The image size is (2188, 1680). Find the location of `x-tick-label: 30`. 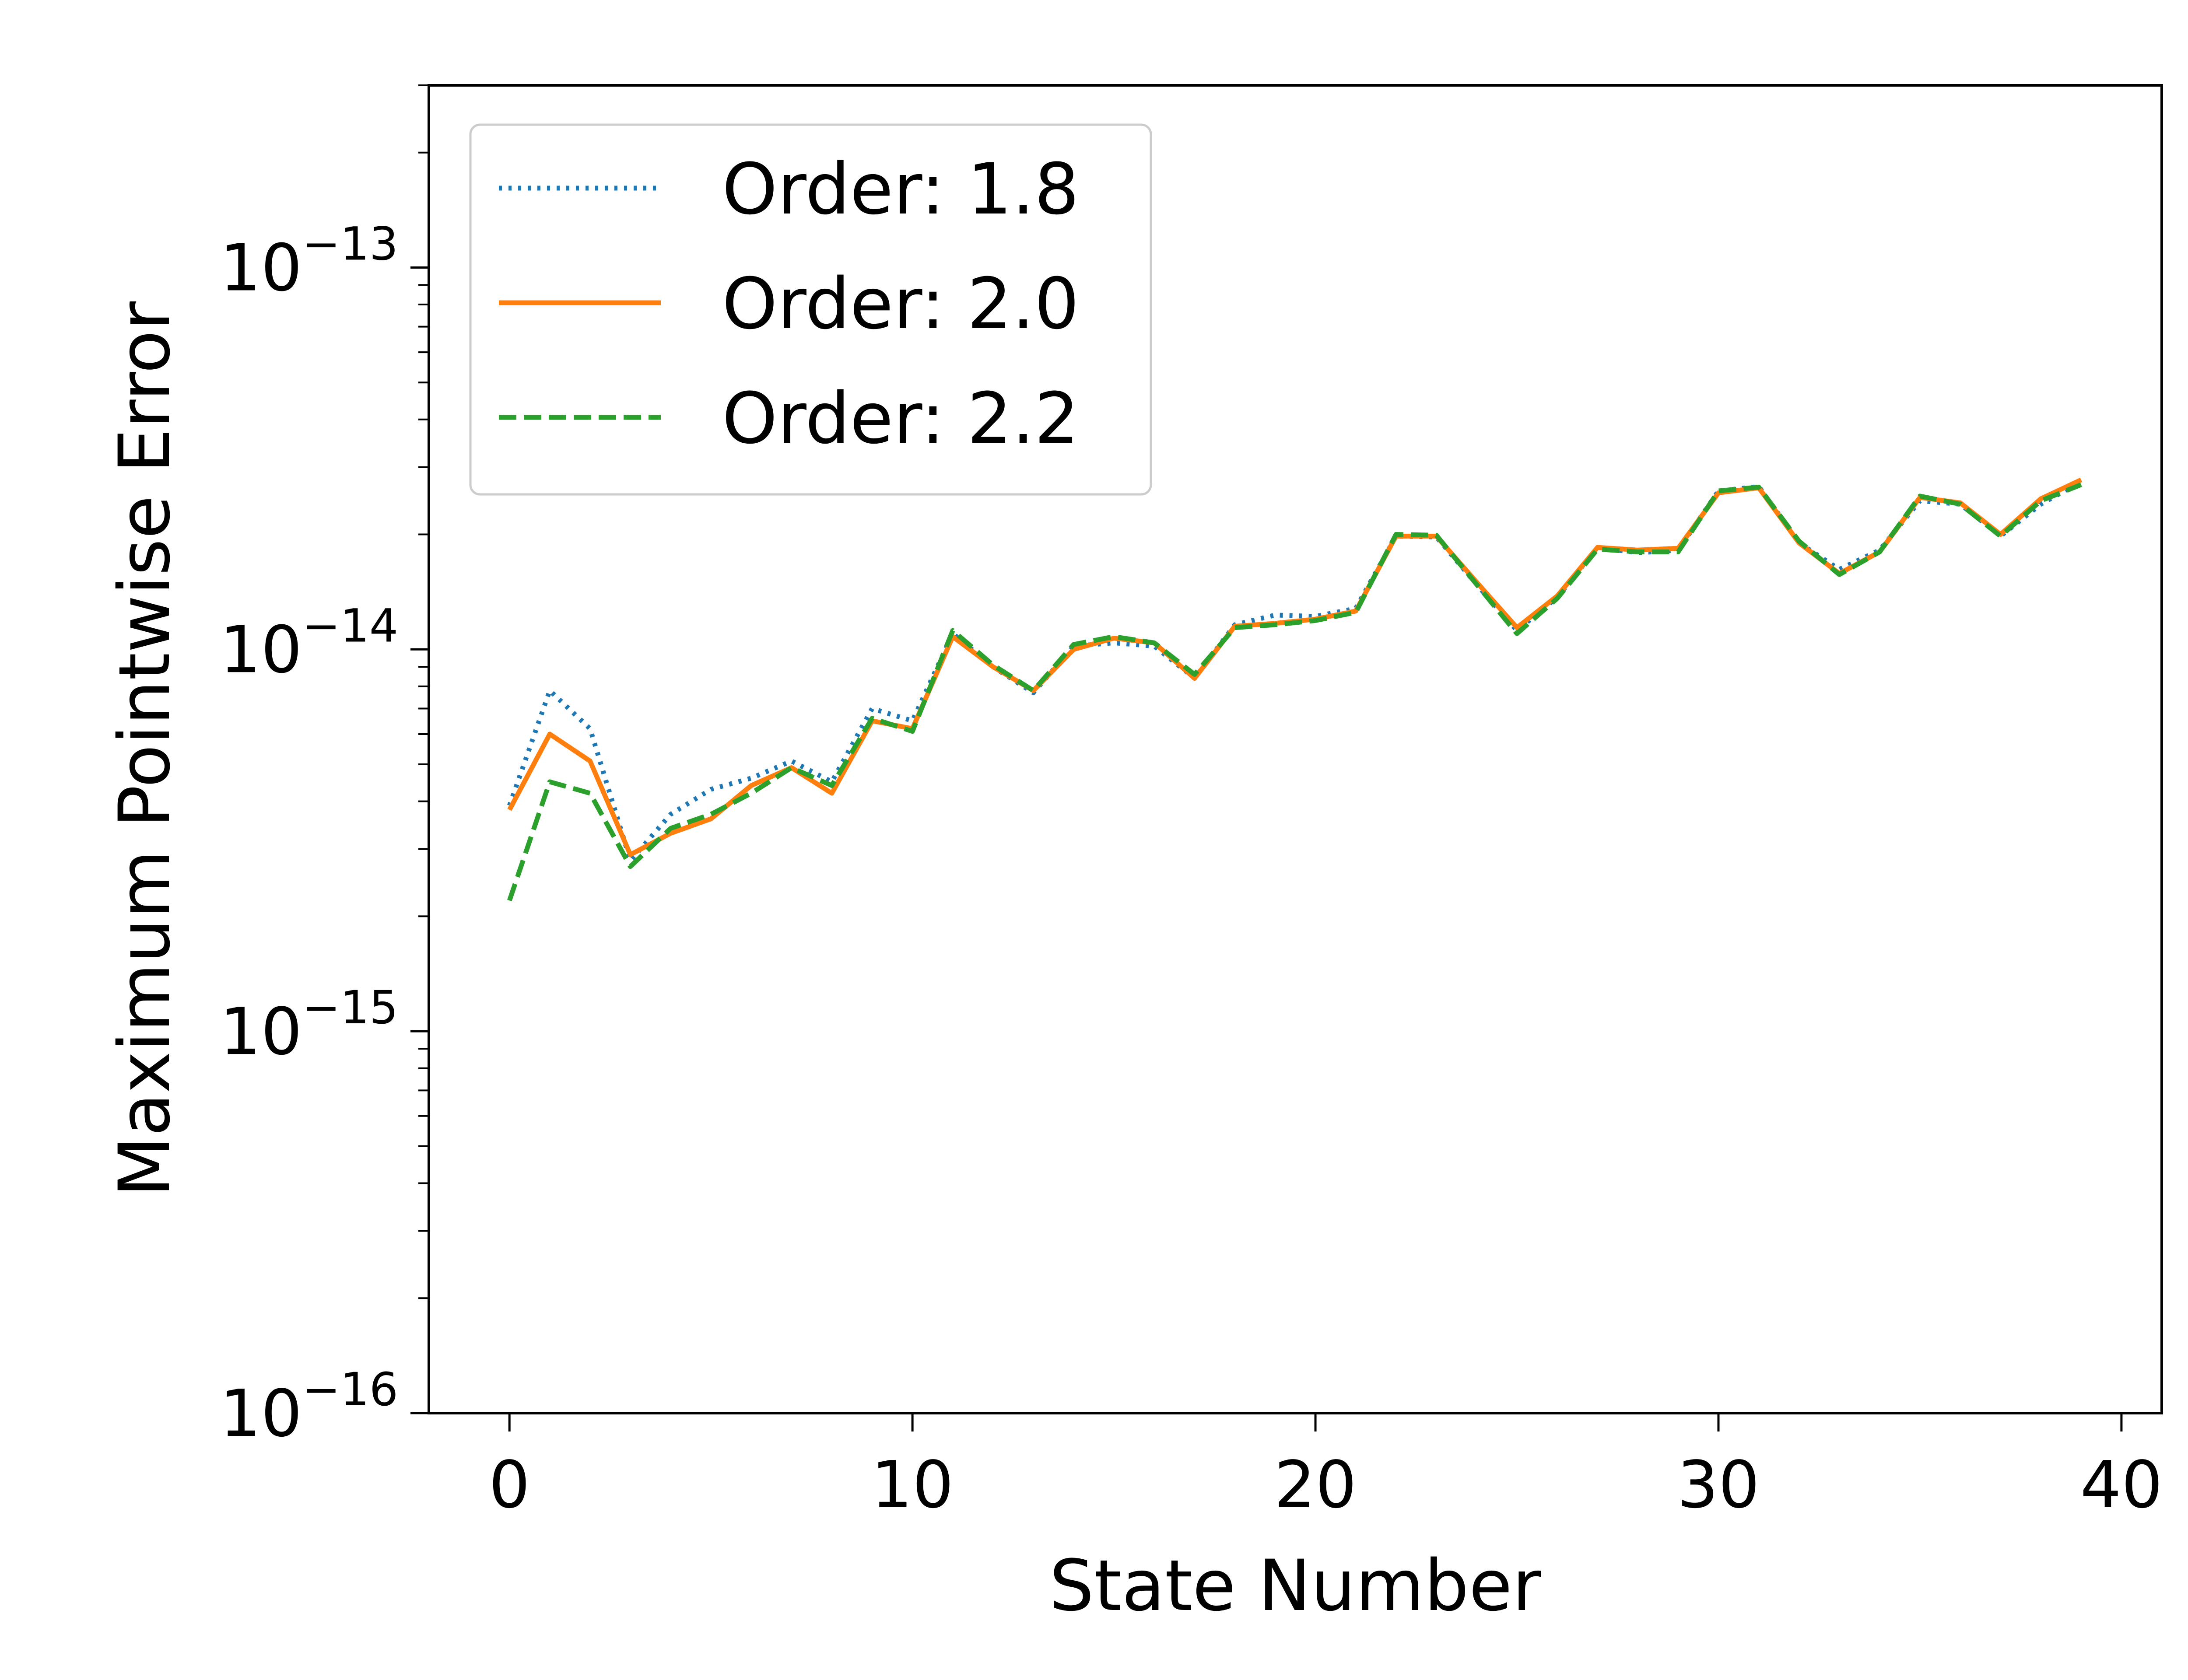

x-tick-label: 30 is located at coordinates (1718, 1484).